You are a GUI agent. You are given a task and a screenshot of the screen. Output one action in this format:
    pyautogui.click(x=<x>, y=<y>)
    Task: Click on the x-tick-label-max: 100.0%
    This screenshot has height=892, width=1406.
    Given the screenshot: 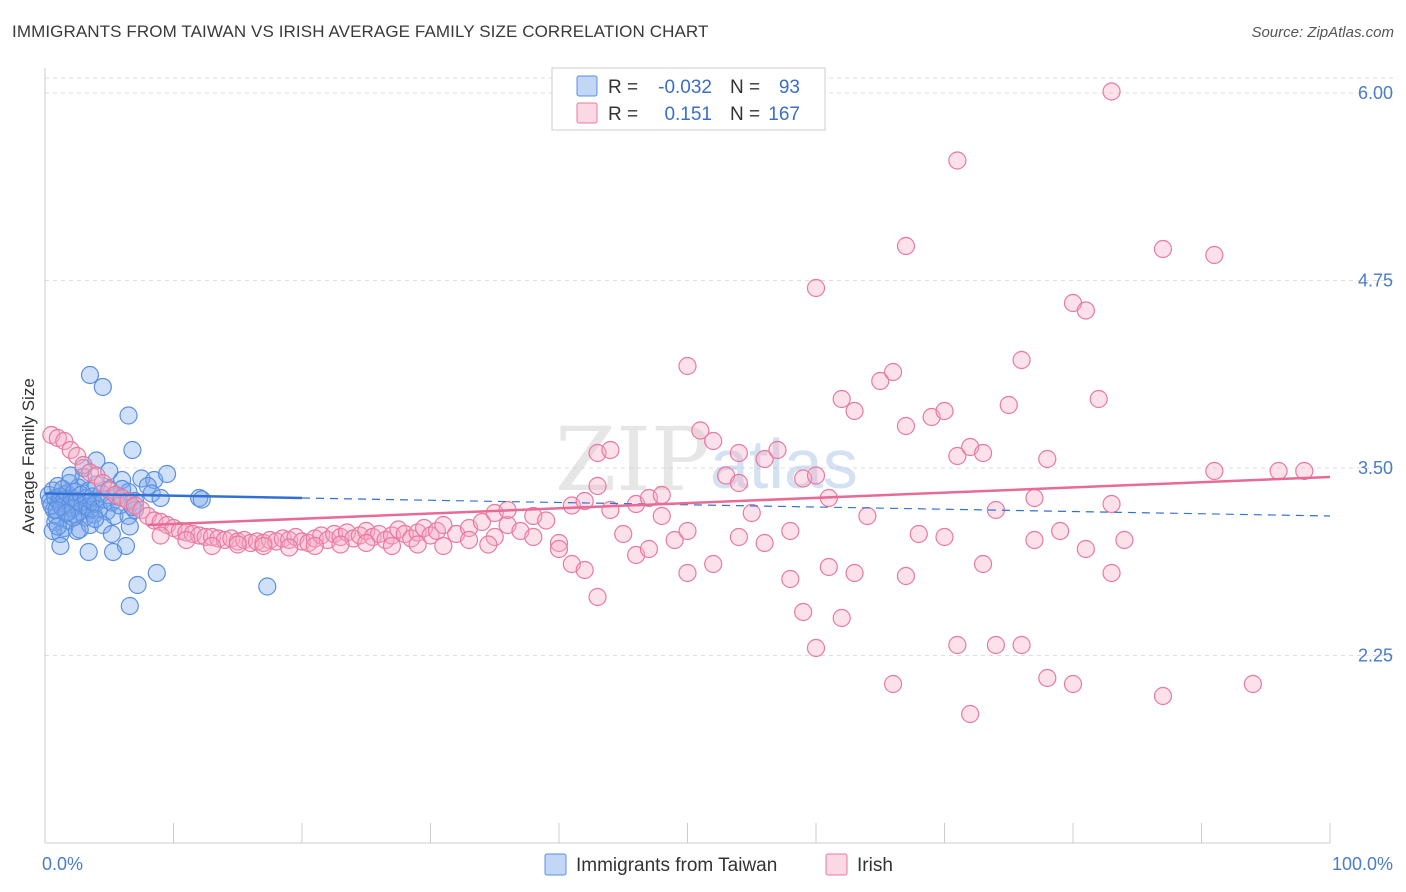 What is the action you would take?
    pyautogui.click(x=1362, y=864)
    